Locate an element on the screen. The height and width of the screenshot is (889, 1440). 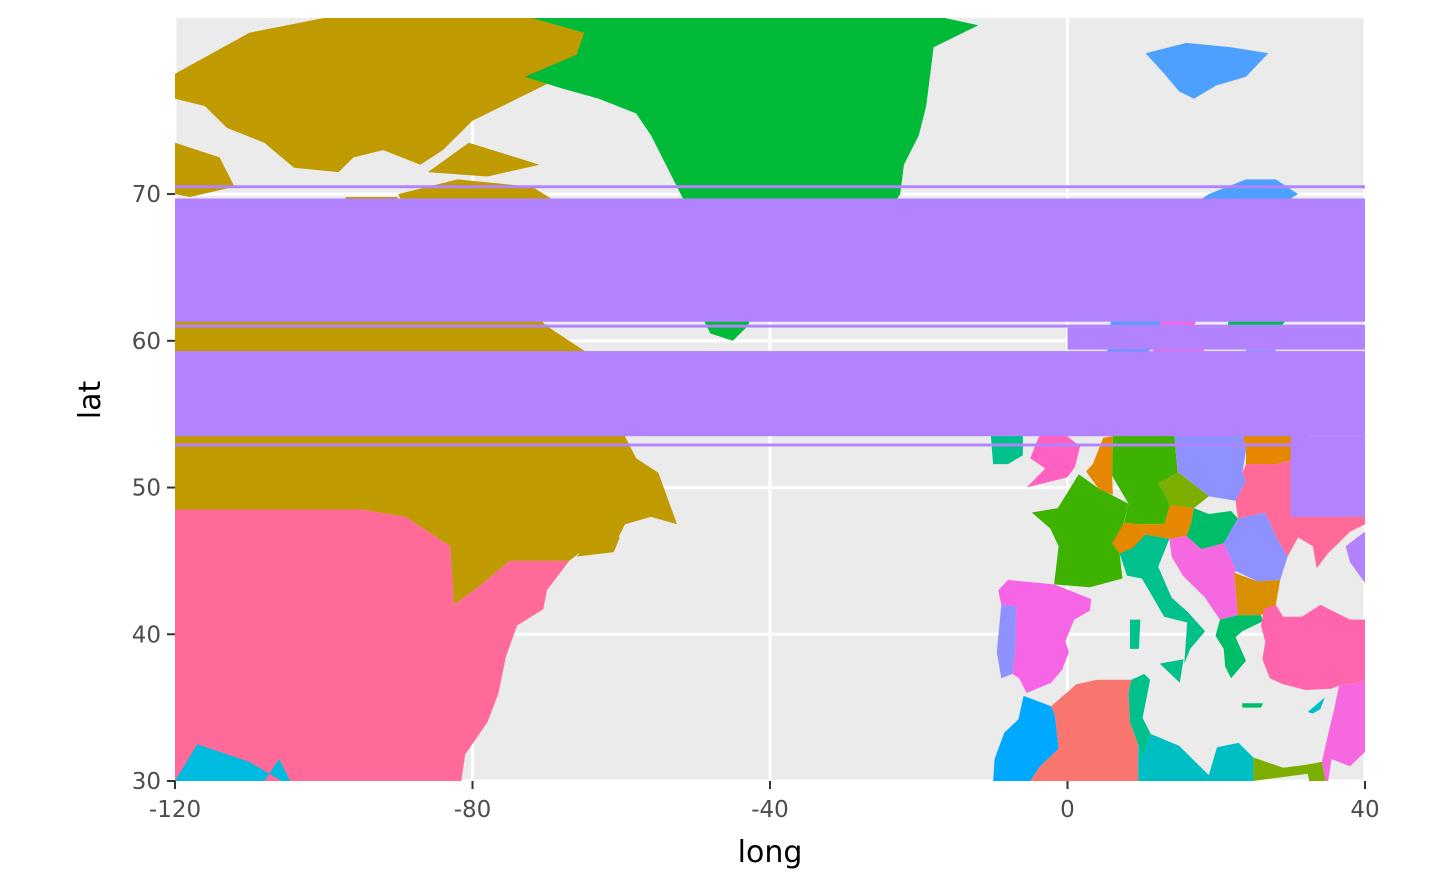
y-tick-label: 60 is located at coordinates (146, 342).